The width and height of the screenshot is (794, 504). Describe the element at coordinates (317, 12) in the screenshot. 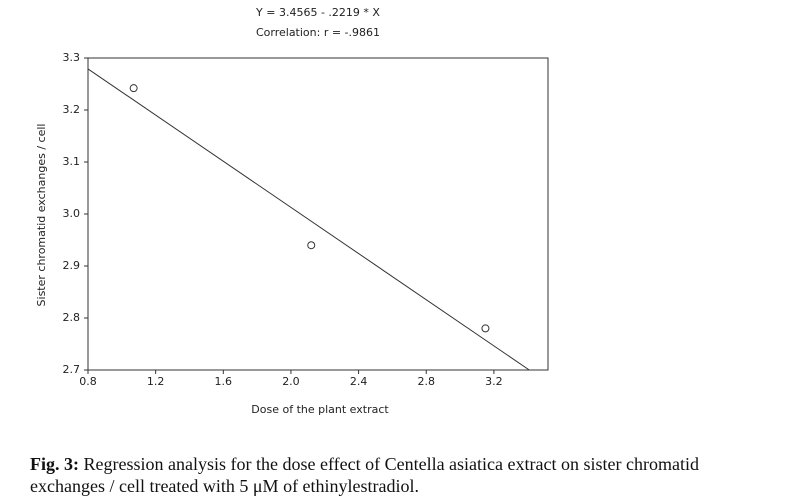

I see `chart-title: Y = 3.4565 - .2219 * X` at that location.